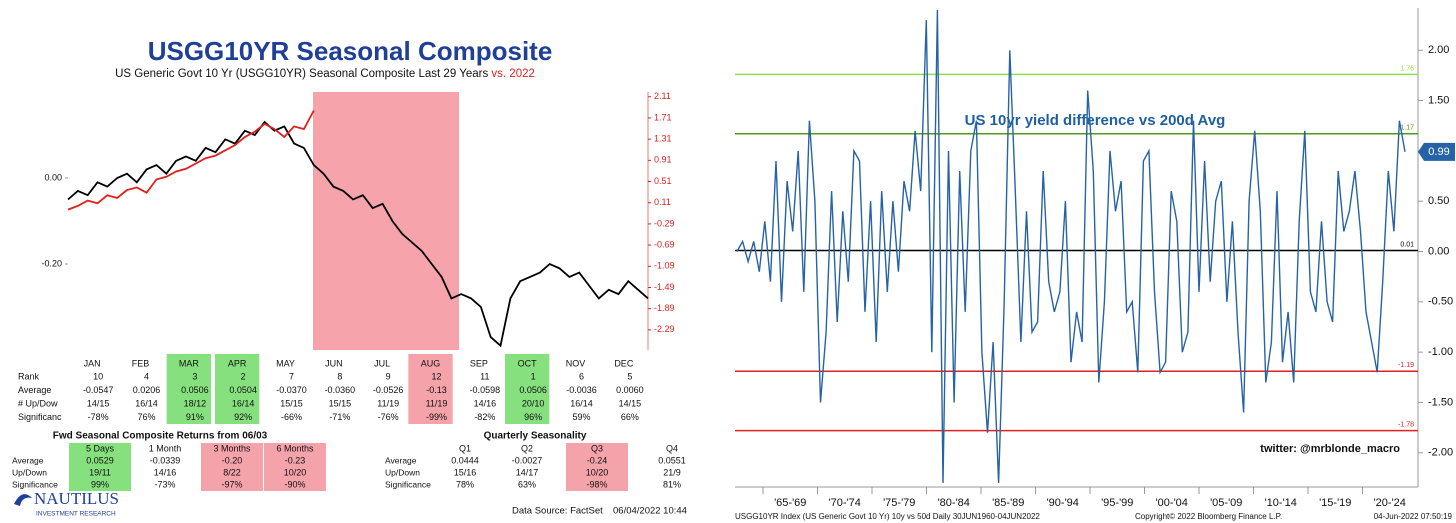 Image resolution: width=1456 pixels, height=523 pixels. I want to click on column-header: 6 Months, so click(295, 448).